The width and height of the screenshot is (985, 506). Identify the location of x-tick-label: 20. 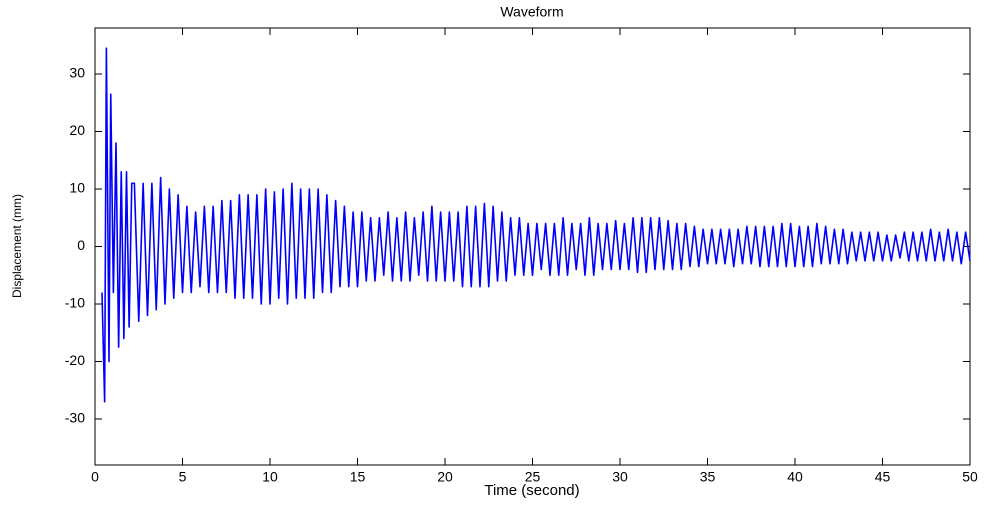
(445, 477).